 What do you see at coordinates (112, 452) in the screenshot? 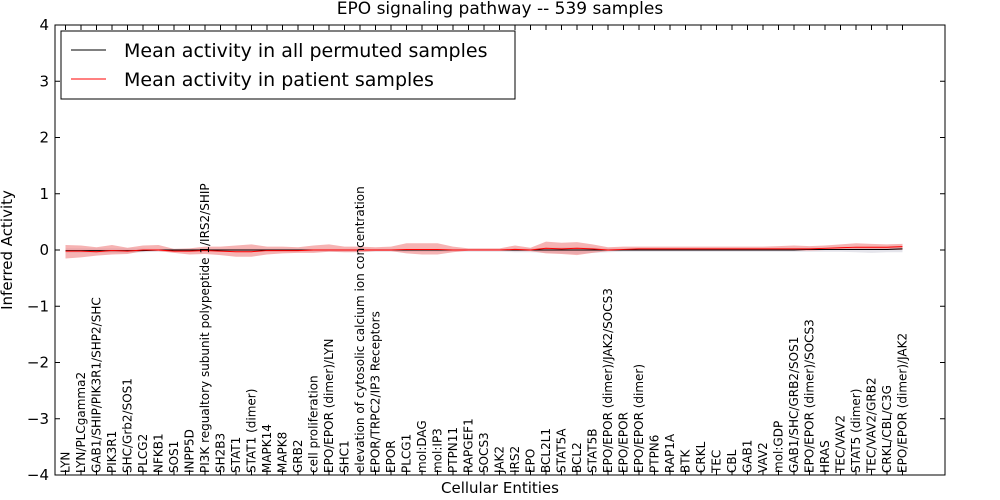
I see `category-label: PIK3R1` at bounding box center [112, 452].